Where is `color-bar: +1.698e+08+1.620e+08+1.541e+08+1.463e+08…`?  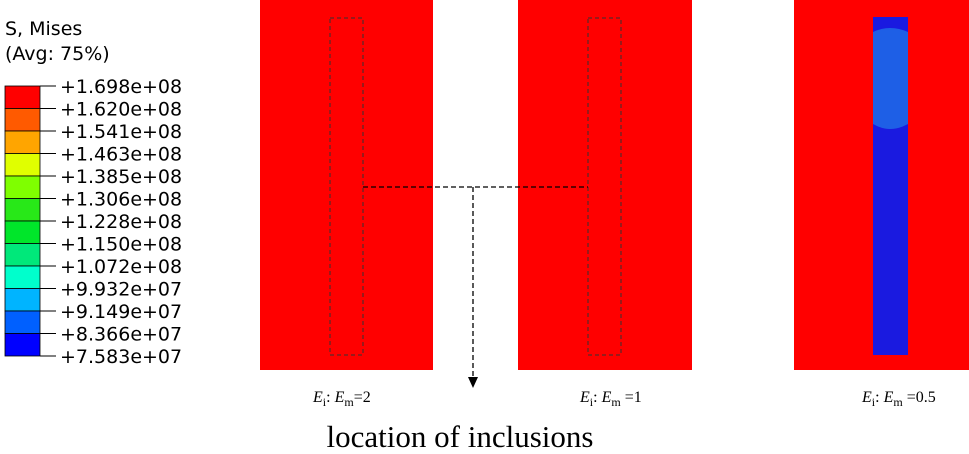
color-bar: +1.698e+08+1.620e+08+1.541e+08+1.463e+08… is located at coordinates (93, 222).